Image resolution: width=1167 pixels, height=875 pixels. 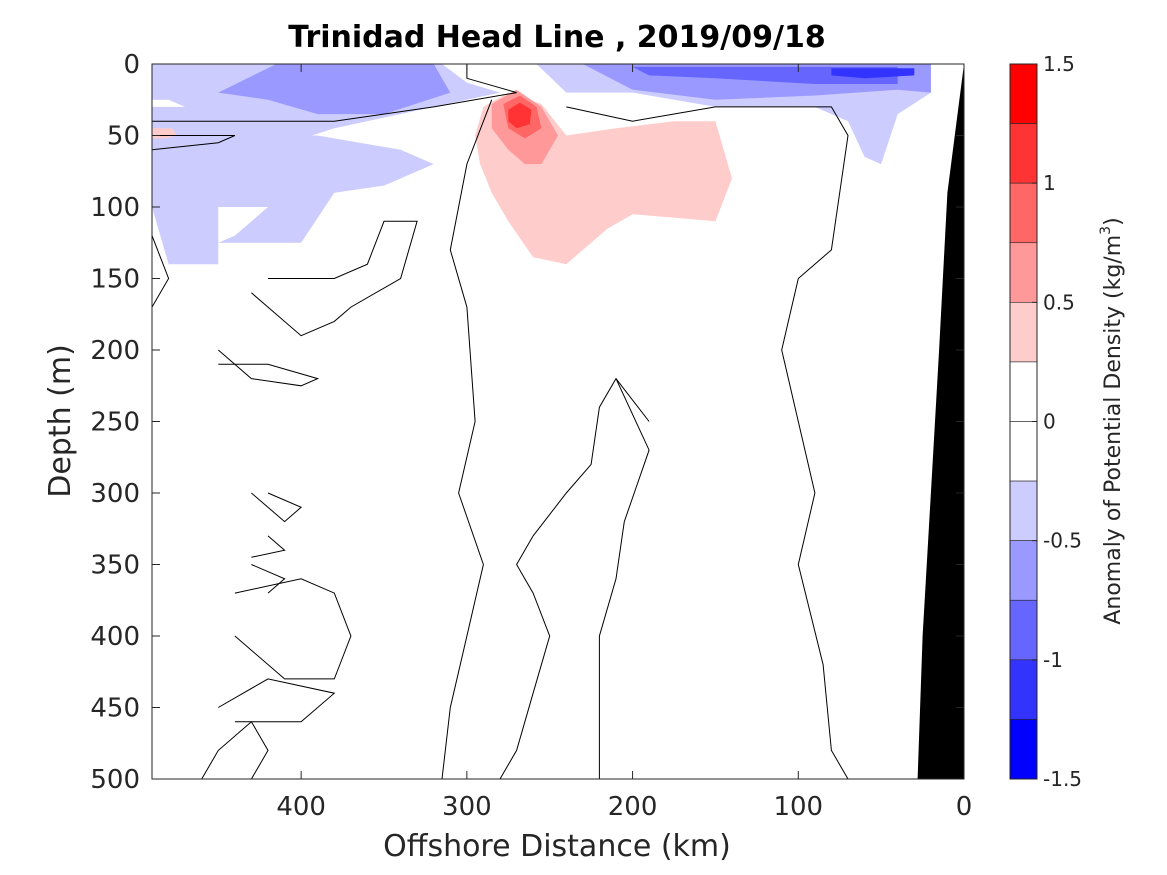 I want to click on x-tick-label: 200, so click(x=633, y=807).